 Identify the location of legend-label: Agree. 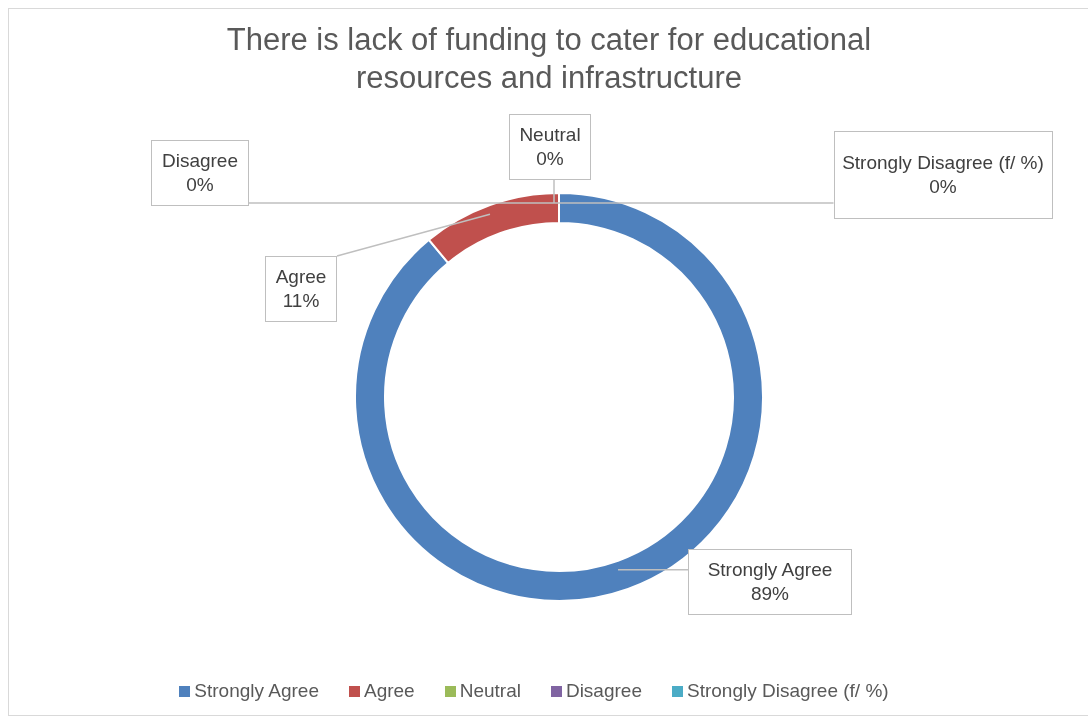
(389, 690).